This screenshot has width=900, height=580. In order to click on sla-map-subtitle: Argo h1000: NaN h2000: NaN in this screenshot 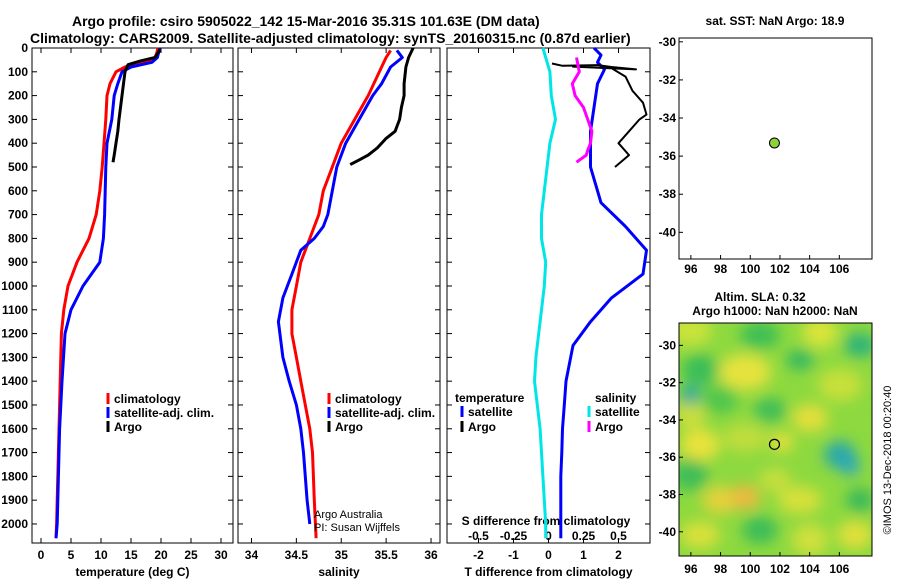, I will do `click(774, 311)`.